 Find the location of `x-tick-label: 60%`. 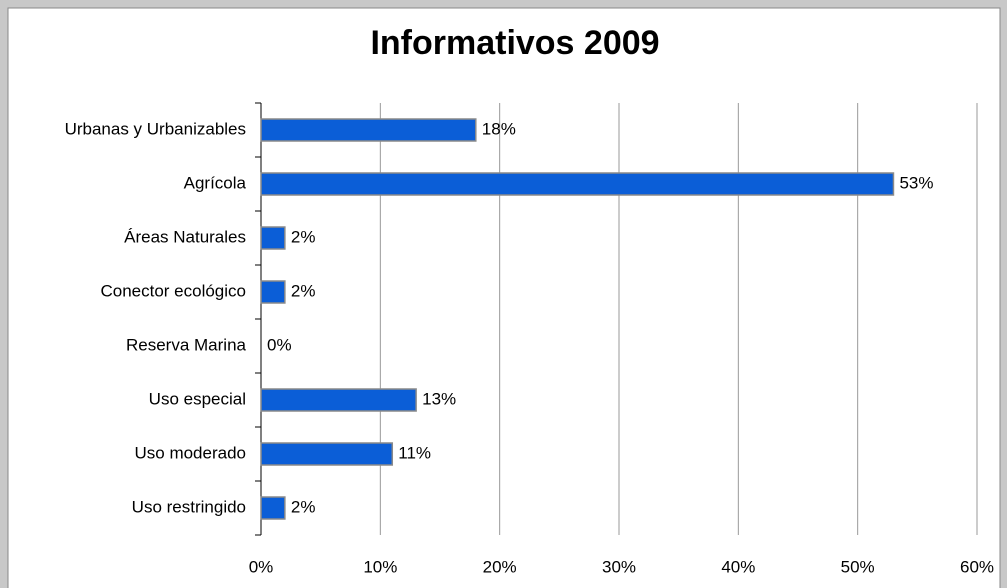

x-tick-label: 60% is located at coordinates (977, 566).